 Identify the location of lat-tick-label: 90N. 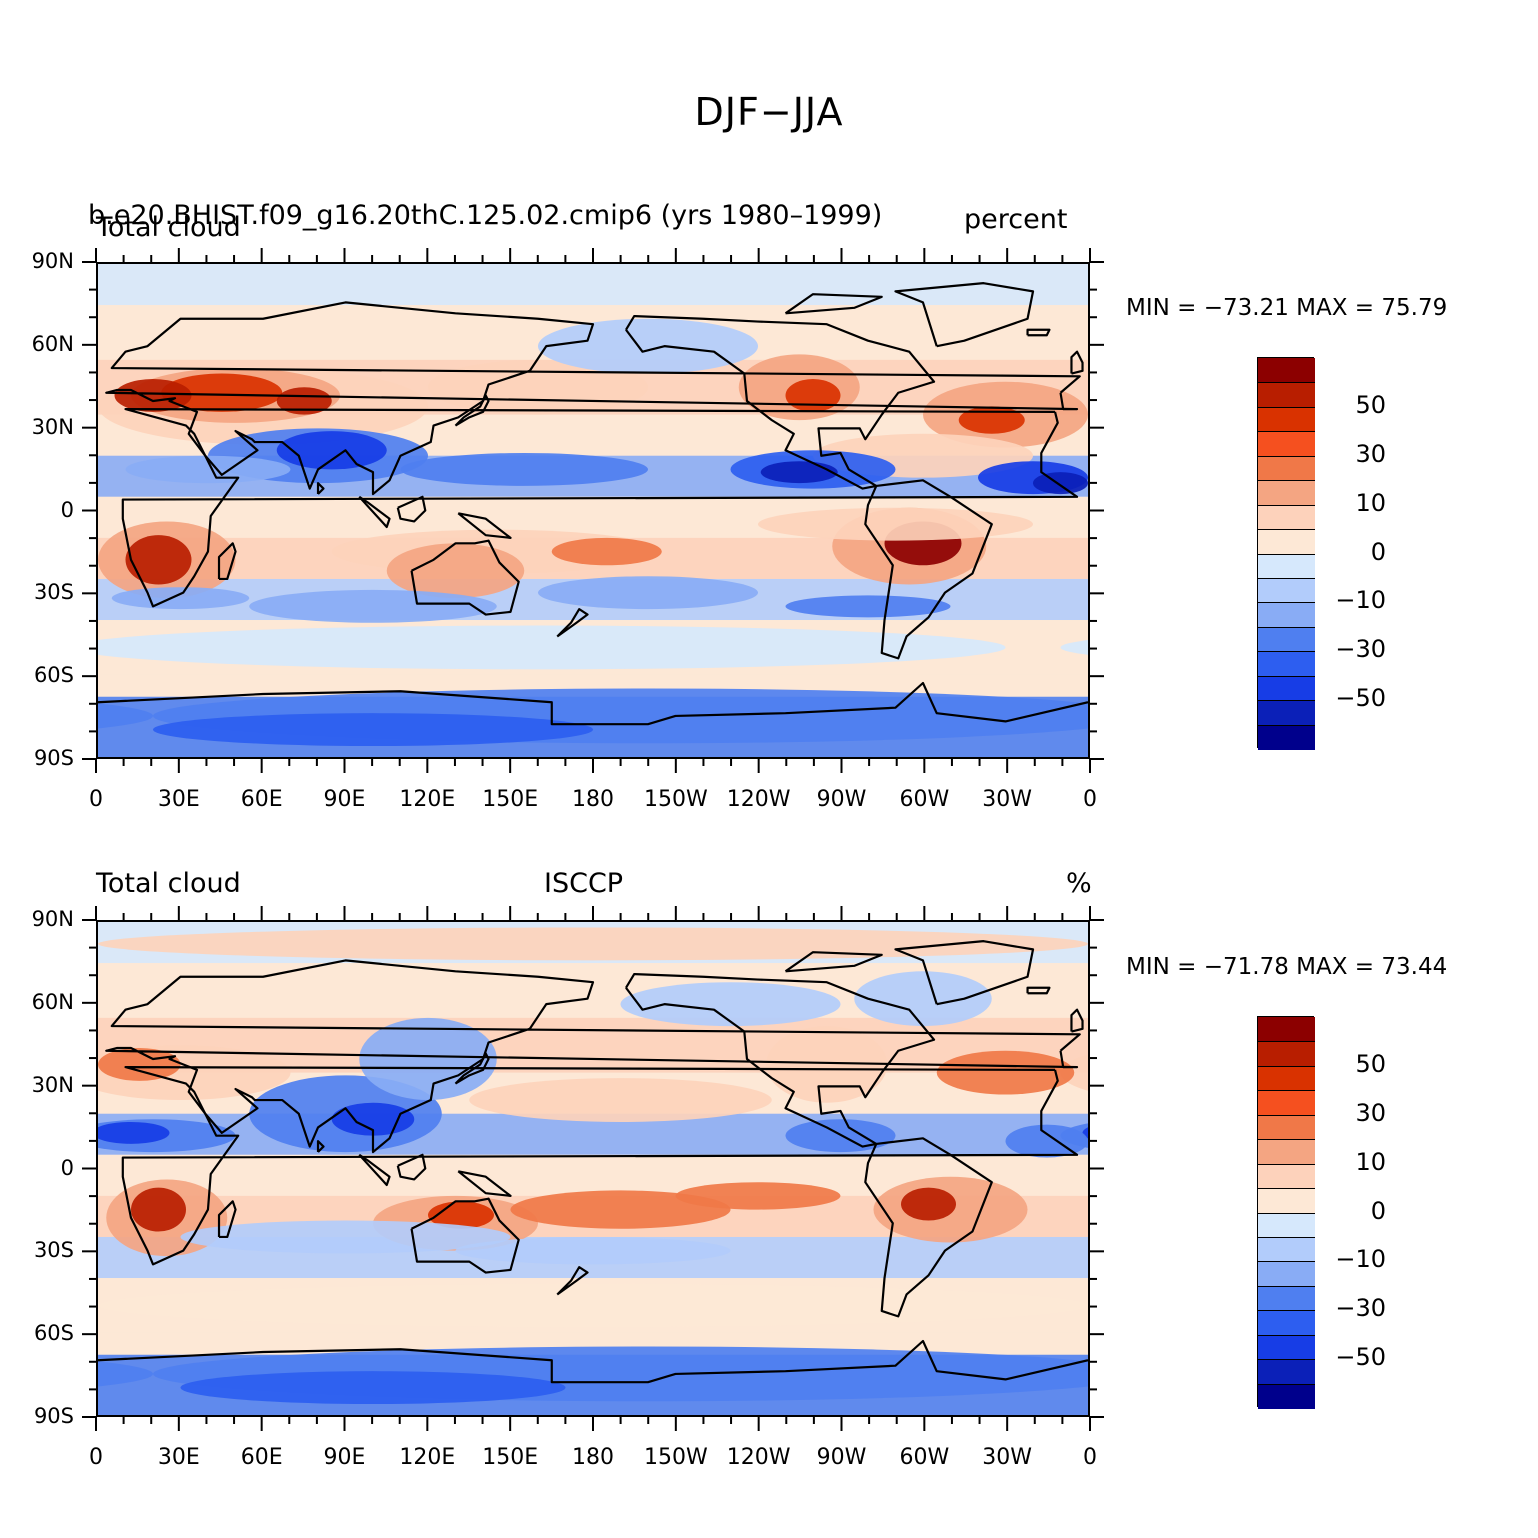
(52, 919).